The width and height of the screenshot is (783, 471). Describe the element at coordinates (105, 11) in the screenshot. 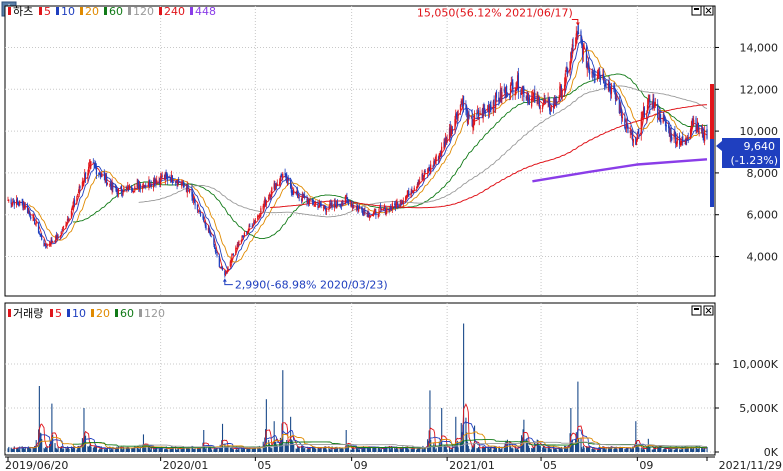

I see `legend-swatch` at that location.